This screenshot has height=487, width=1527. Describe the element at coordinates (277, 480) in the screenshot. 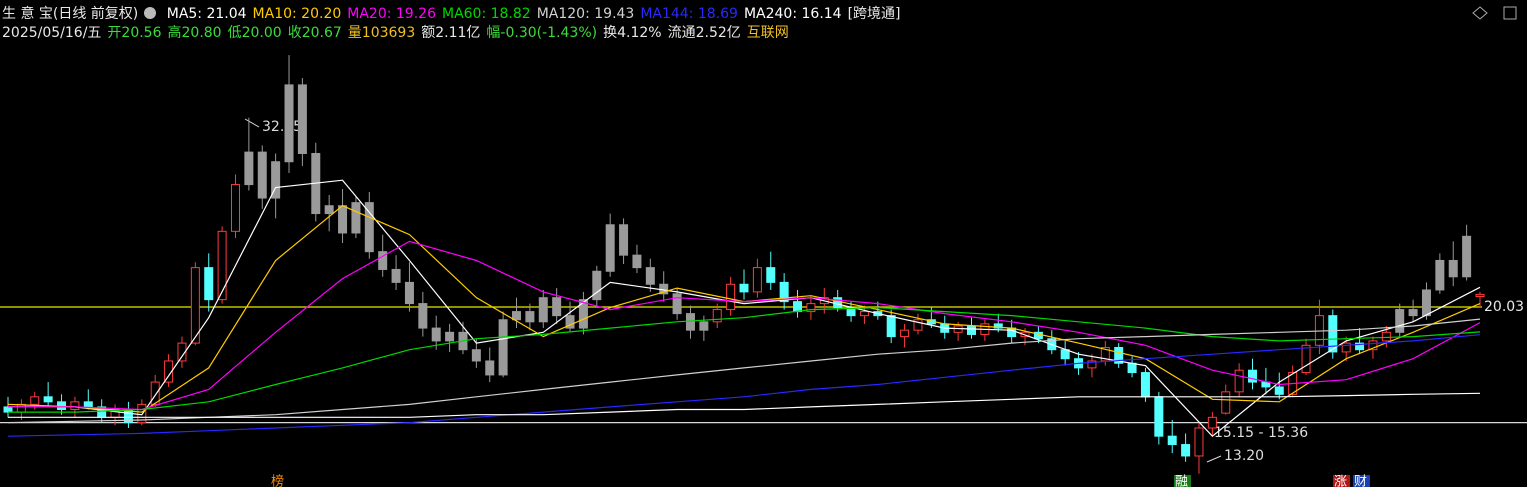

I see `marker: 榜` at that location.